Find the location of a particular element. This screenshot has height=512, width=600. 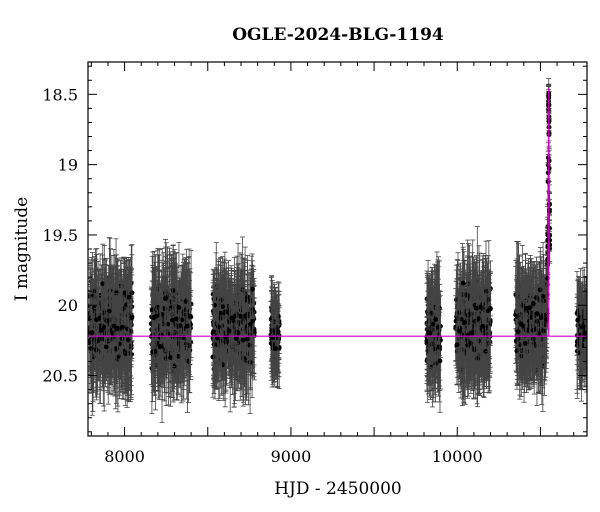

x-axis-label: HJD - 2450000 is located at coordinates (338, 489).